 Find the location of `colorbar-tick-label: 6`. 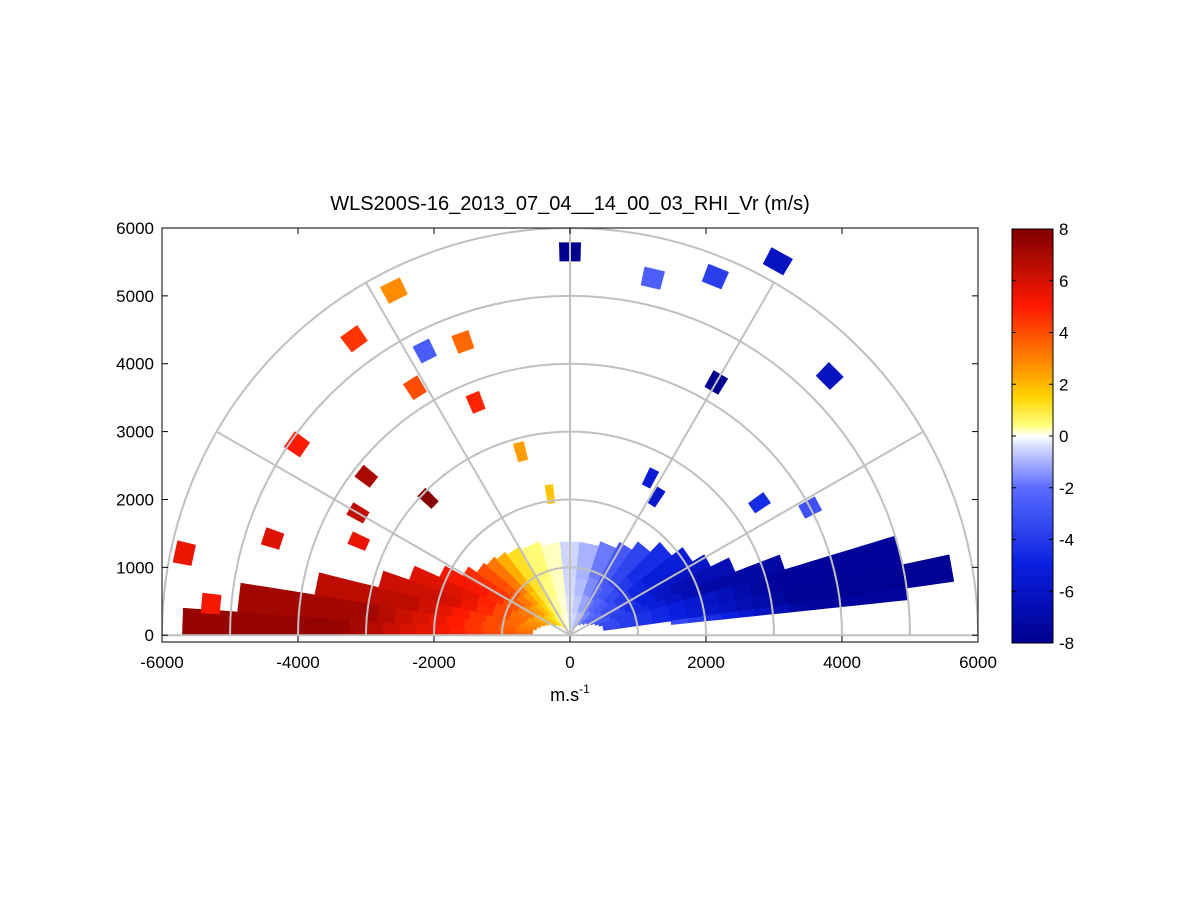

colorbar-tick-label: 6 is located at coordinates (1063, 281).